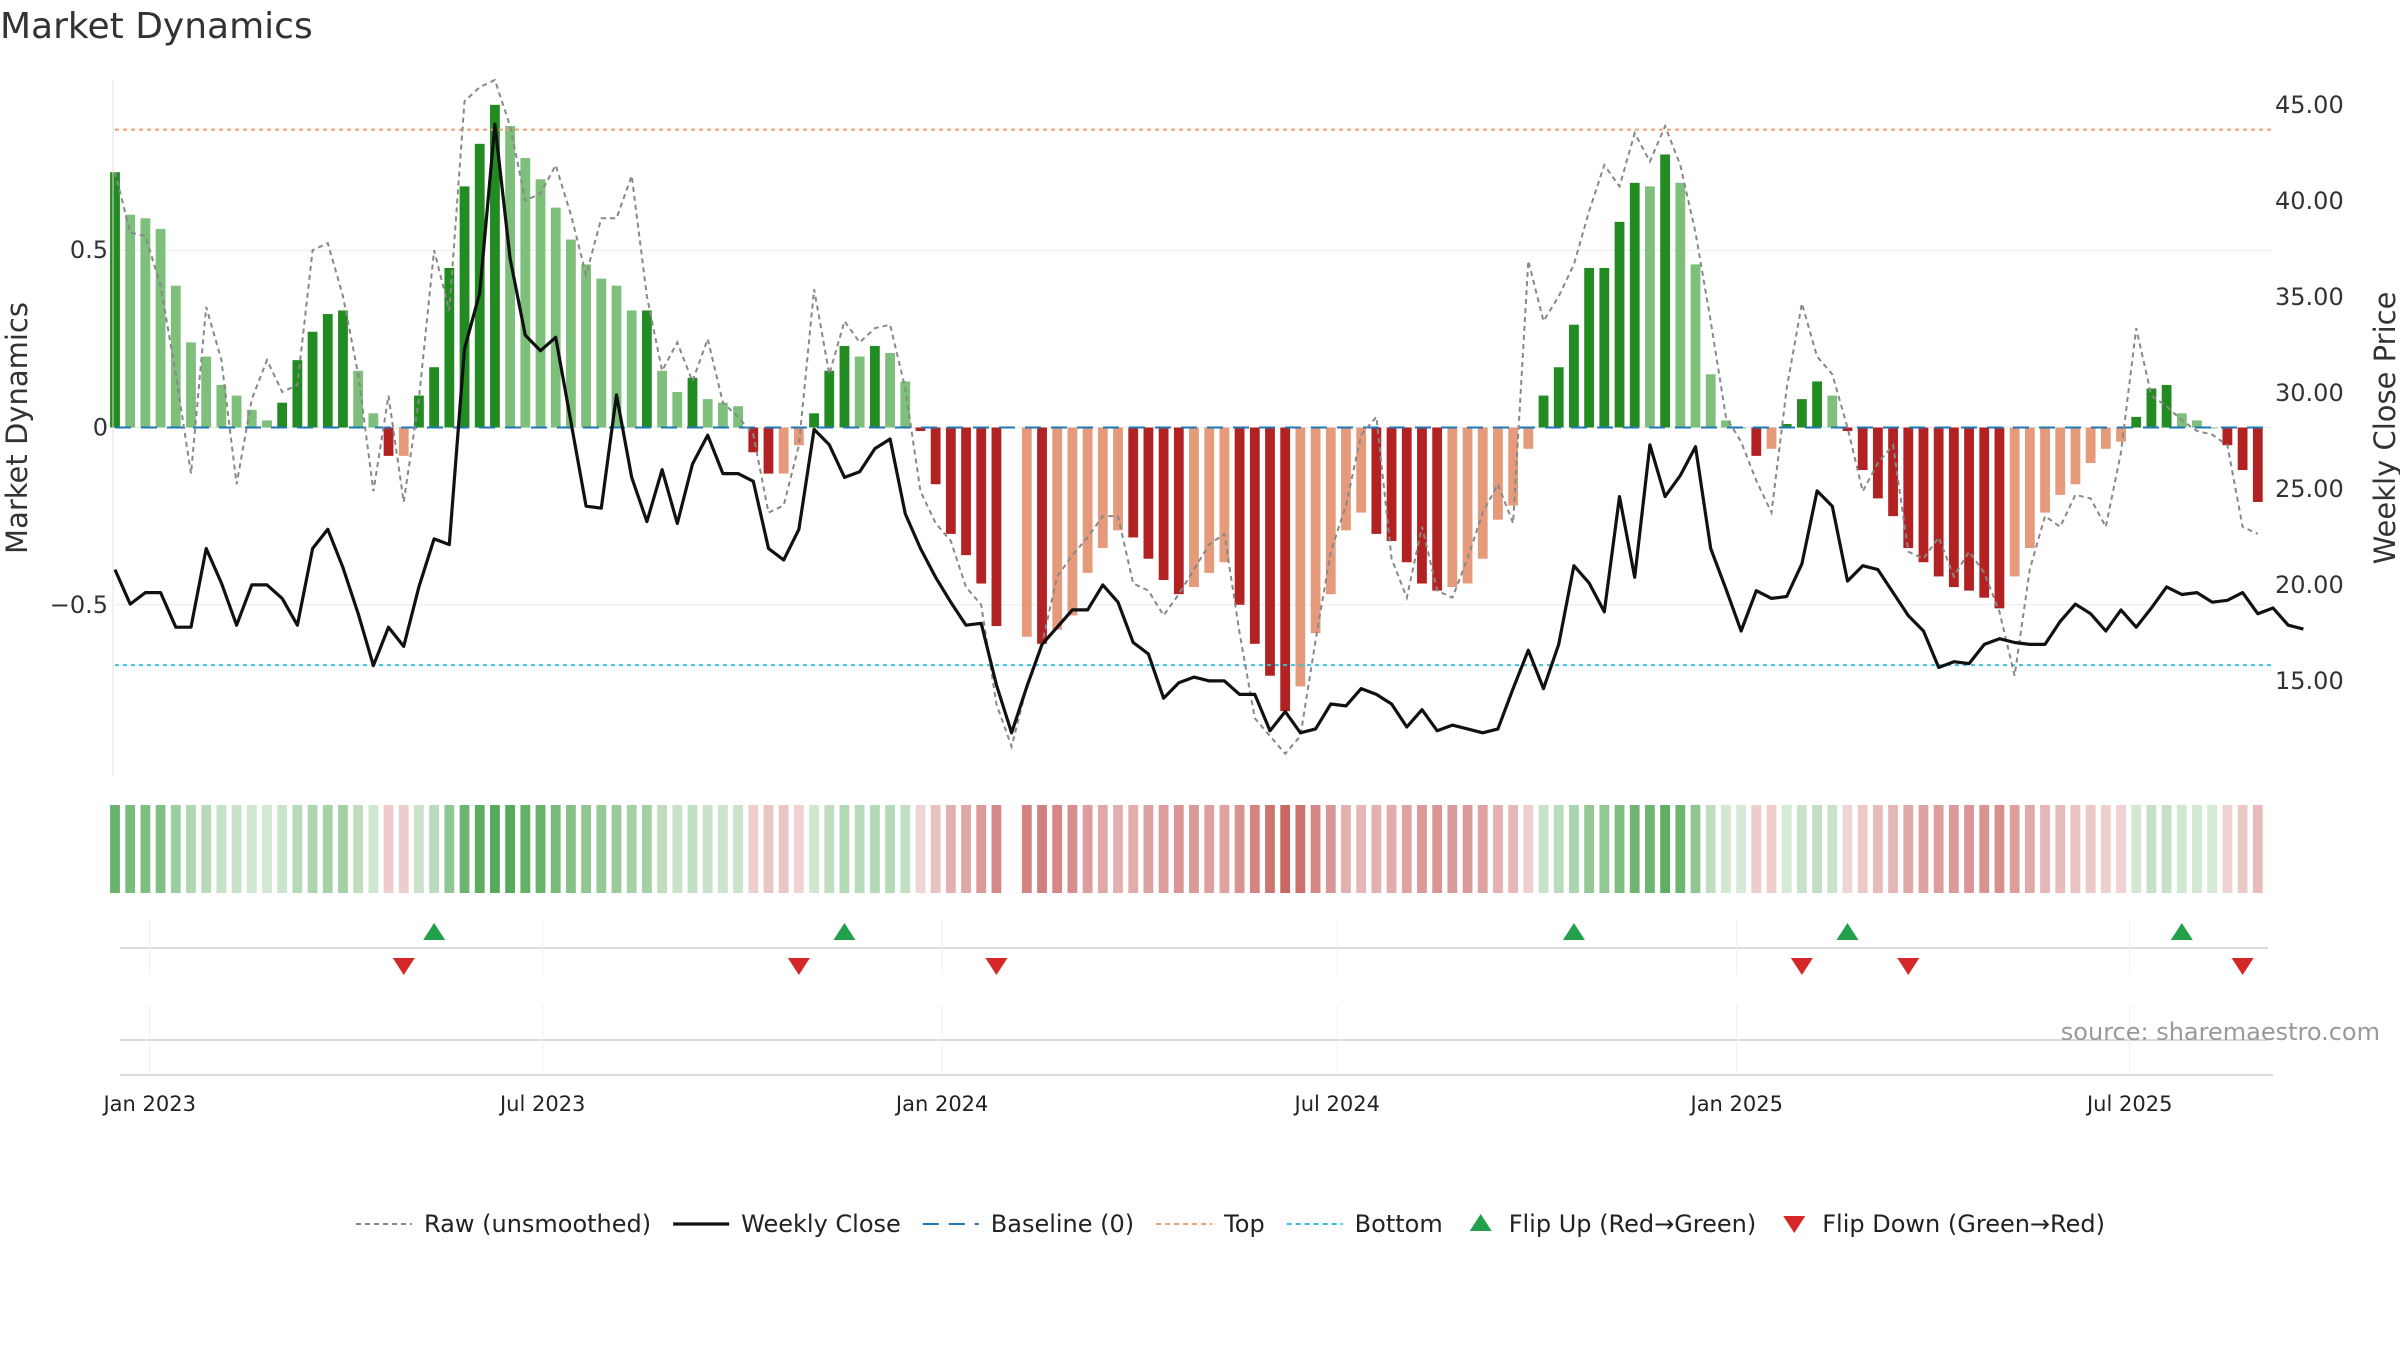 The image size is (2400, 1350). What do you see at coordinates (1186, 849) in the screenshot?
I see `momentum-band` at bounding box center [1186, 849].